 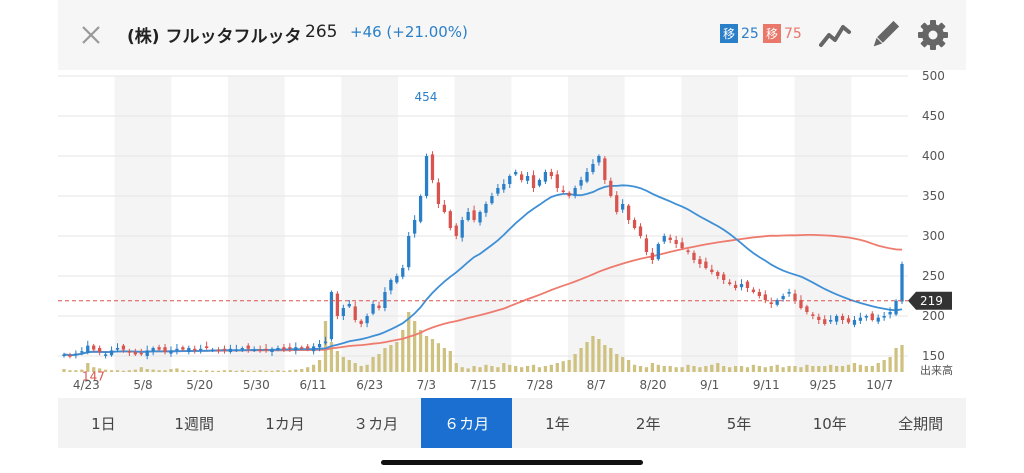 What do you see at coordinates (739, 423) in the screenshot?
I see `tab-5-years: 5年` at bounding box center [739, 423].